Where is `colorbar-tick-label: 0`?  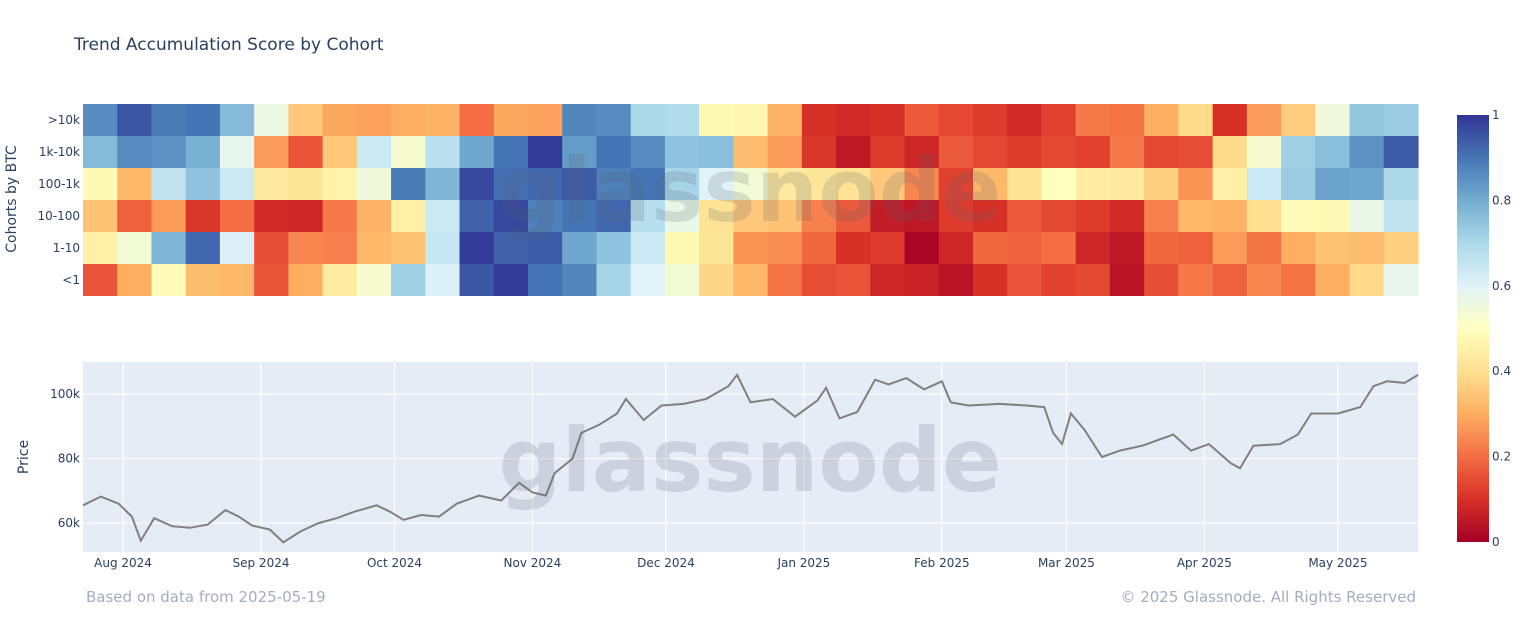
colorbar-tick-label: 0 is located at coordinates (1496, 542).